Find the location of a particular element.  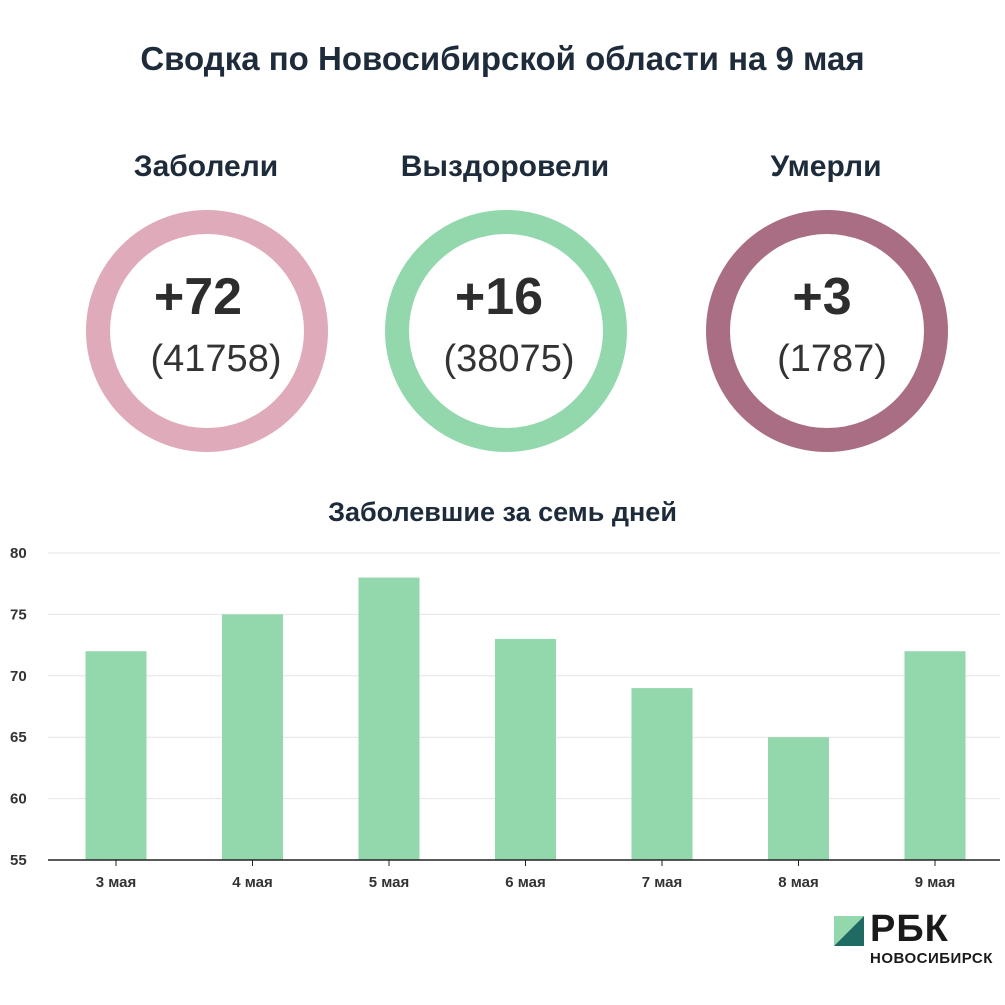

ring-infected is located at coordinates (207, 331).